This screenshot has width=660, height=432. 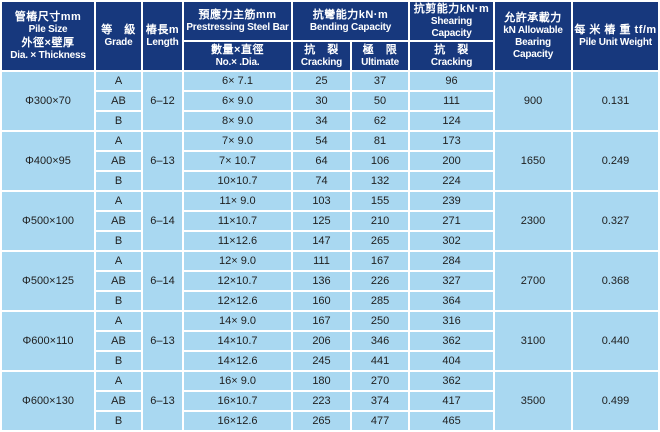 I want to click on steel-bar-cell: 10×10.7, so click(x=237, y=181).